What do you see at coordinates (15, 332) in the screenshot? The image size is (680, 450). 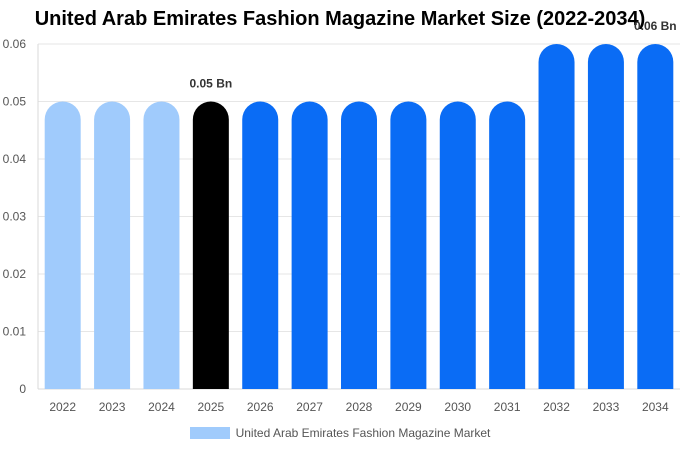 I see `y-tick-label: 0.01` at bounding box center [15, 332].